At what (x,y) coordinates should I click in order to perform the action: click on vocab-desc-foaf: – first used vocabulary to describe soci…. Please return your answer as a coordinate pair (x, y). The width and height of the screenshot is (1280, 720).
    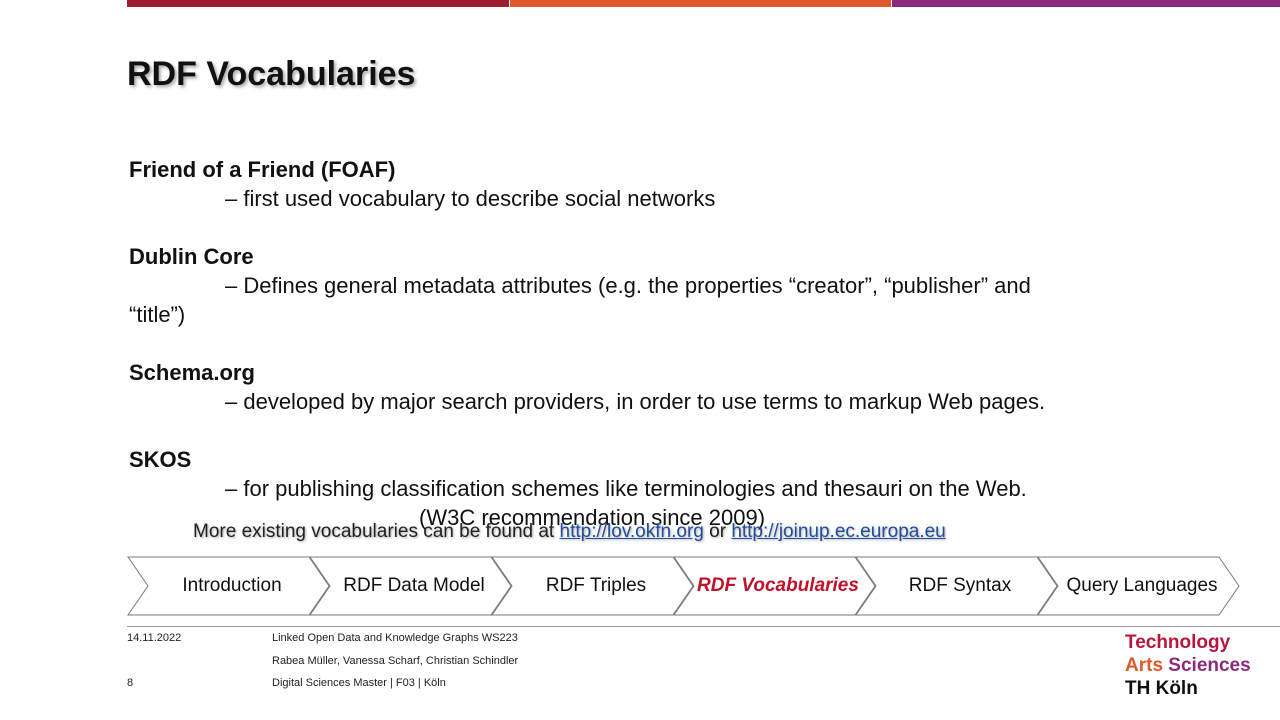
    Looking at the image, I should click on (470, 198).